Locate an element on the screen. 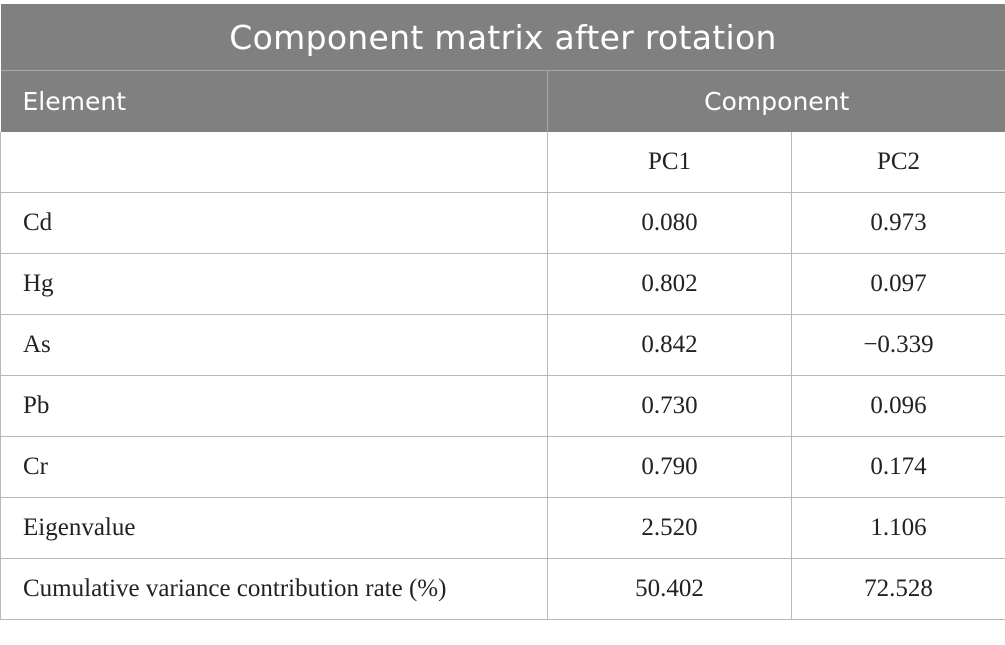 This screenshot has height=645, width=1005. row-label: Cd is located at coordinates (274, 223).